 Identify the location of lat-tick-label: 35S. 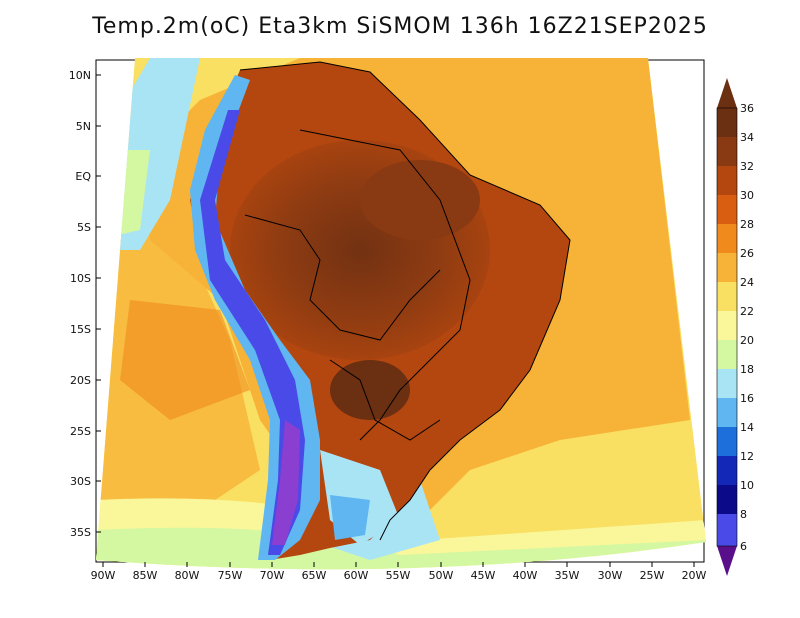
(80, 532).